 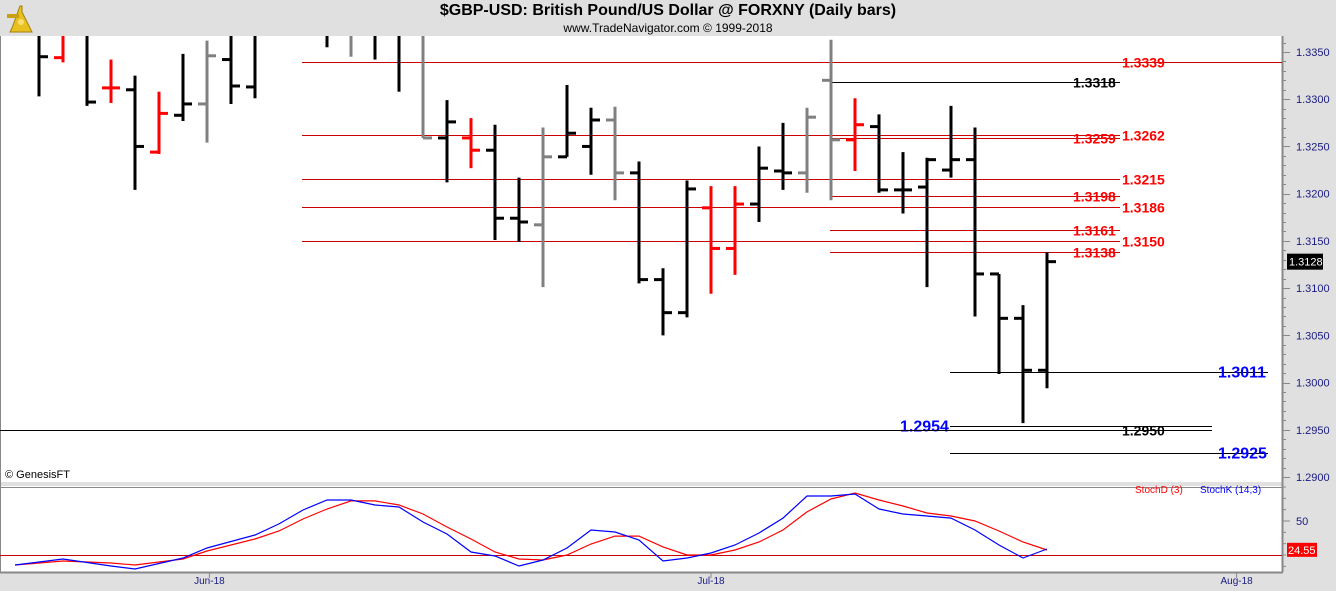 What do you see at coordinates (668, 28) in the screenshot?
I see `chart-subtitle: www.TradeNavigator.com © 1999-2018` at bounding box center [668, 28].